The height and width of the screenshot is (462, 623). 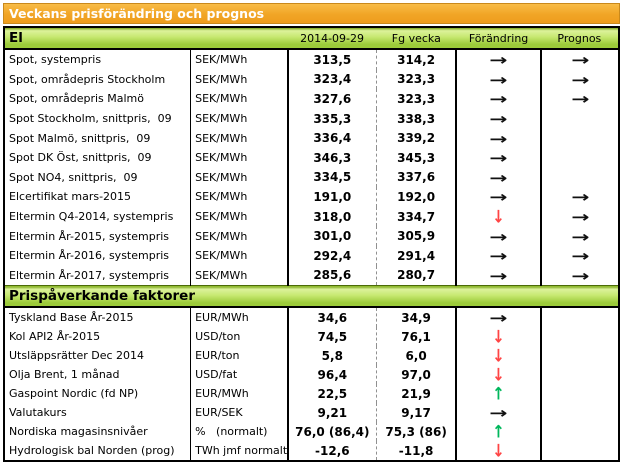 What do you see at coordinates (311, 356) in the screenshot?
I see `table-row: Utsläppsrätter Dec 2014 EUR/ton 5,8 6,0 ↓` at bounding box center [311, 356].